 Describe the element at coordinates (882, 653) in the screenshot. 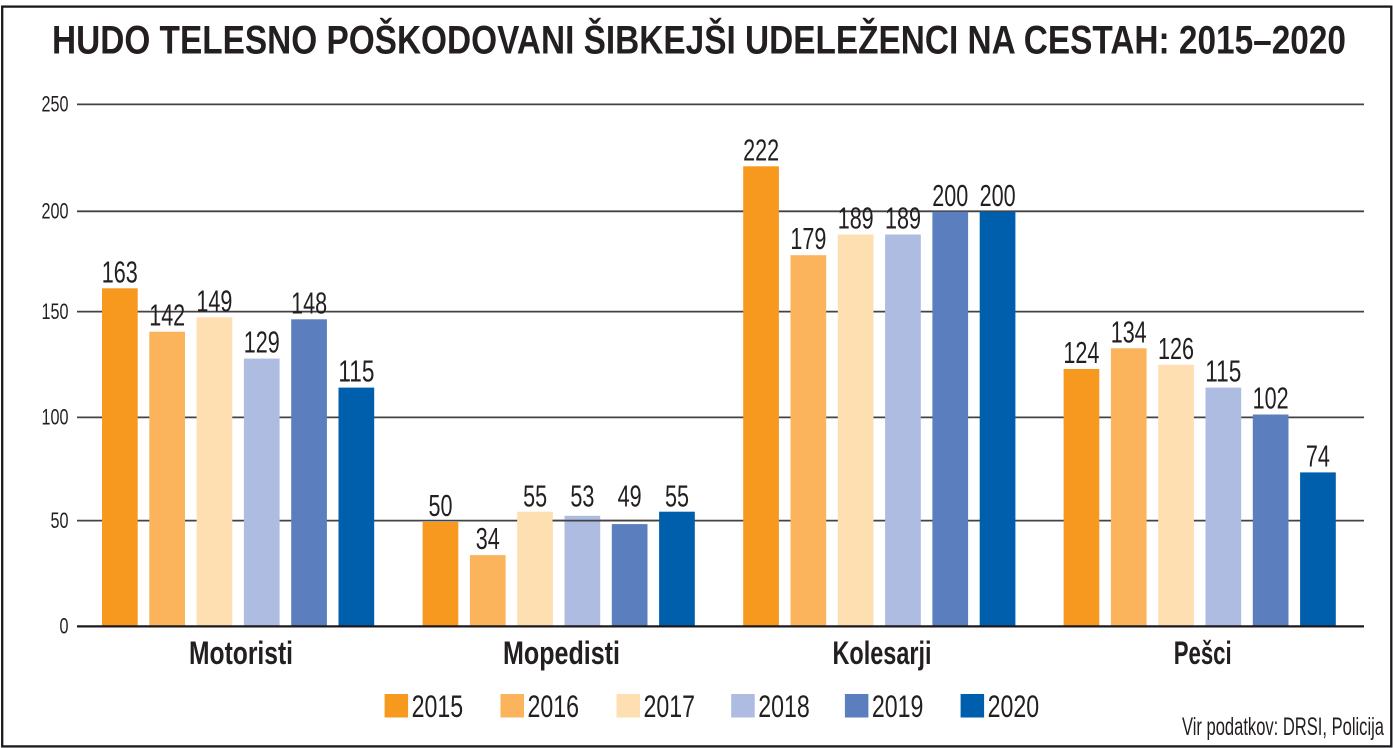

I see `svg-text: Kolesarji` at that location.